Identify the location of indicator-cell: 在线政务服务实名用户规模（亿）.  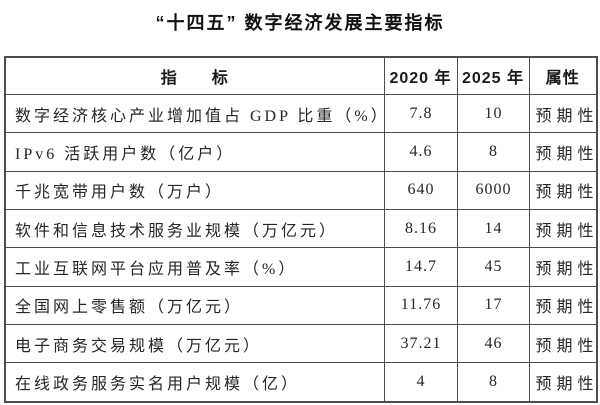
(194, 382).